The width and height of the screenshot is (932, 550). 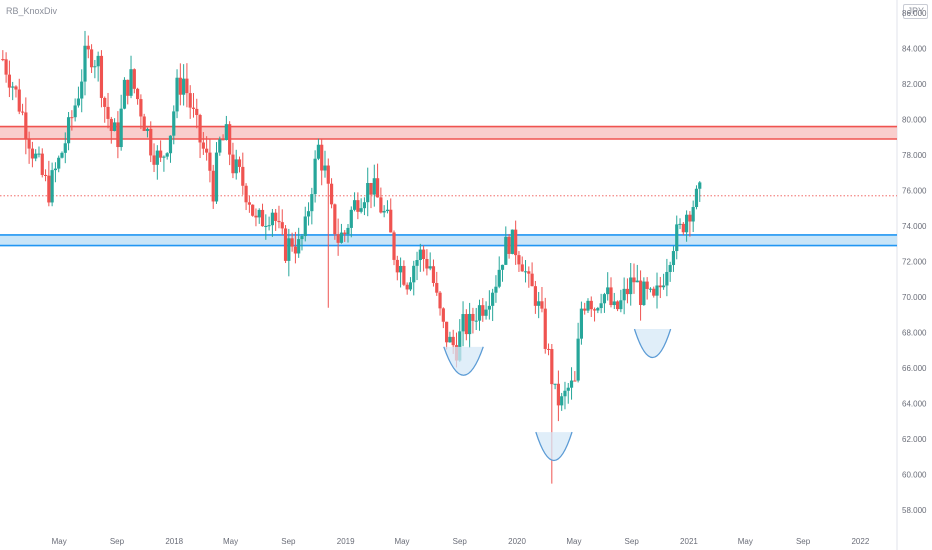 I want to click on currency-badge: JPY, so click(x=915, y=11).